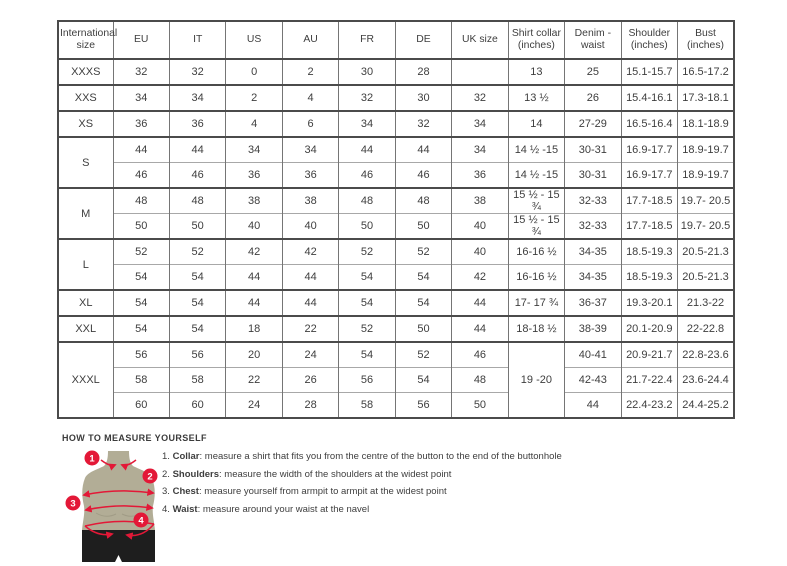  Describe the element at coordinates (254, 71) in the screenshot. I see `size-value-cell: 0` at that location.